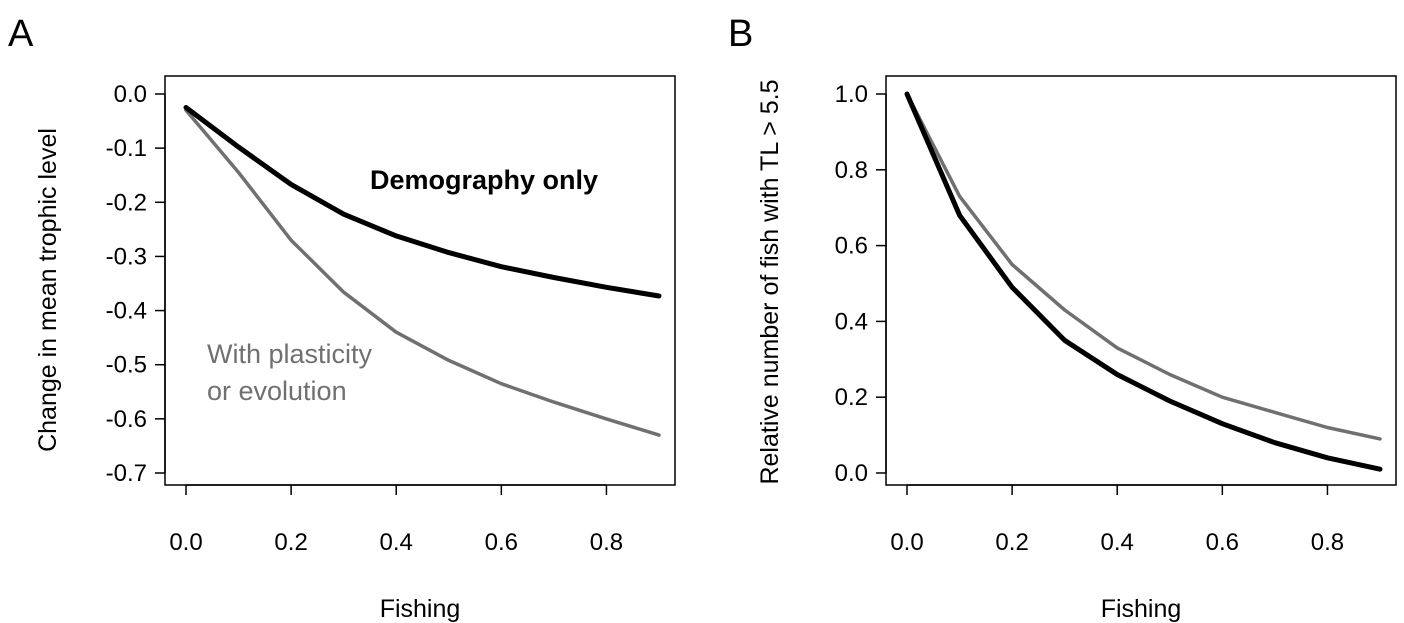 Image resolution: width=1404 pixels, height=623 pixels. Describe the element at coordinates (126, 311) in the screenshot. I see `y-tick-label: -0.4` at that location.